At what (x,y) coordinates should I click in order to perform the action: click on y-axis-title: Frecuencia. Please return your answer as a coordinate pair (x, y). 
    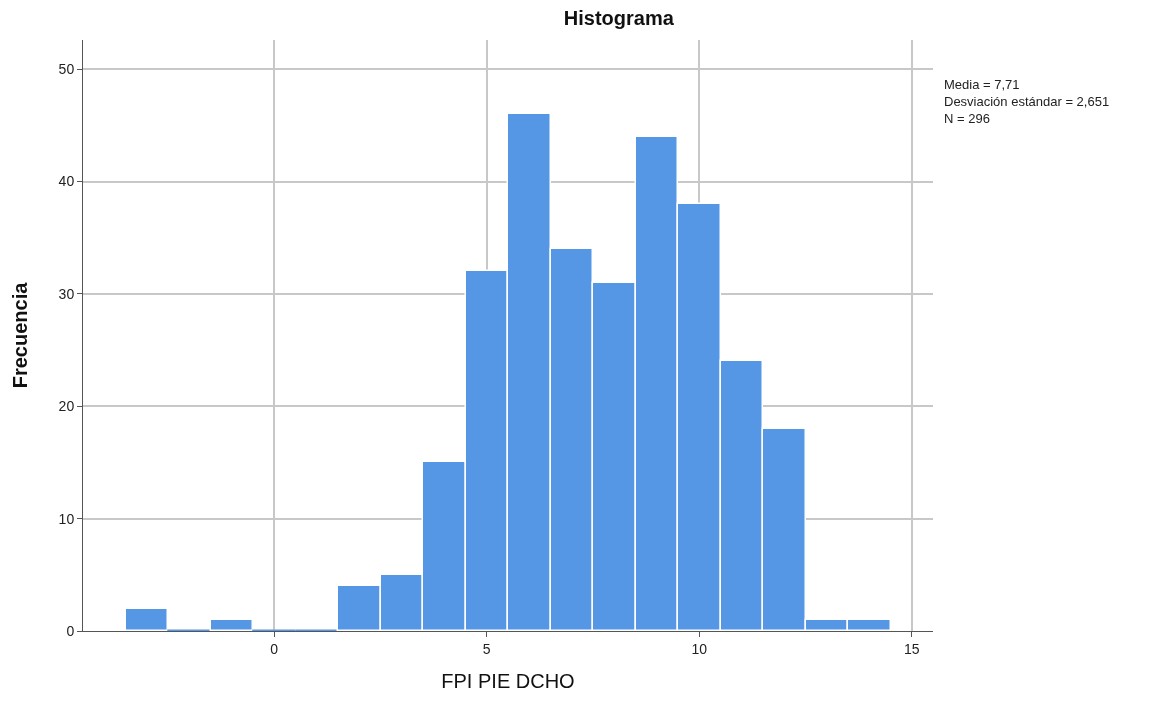
    Looking at the image, I should click on (20, 335).